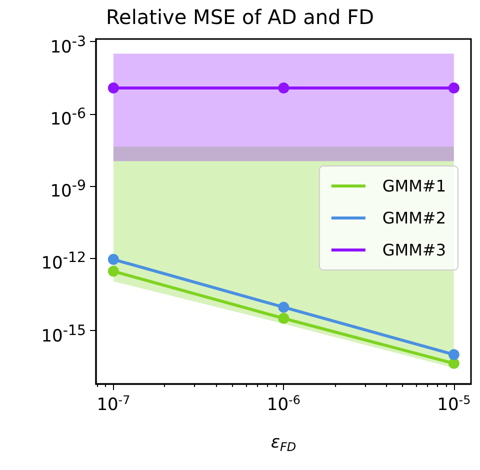 This screenshot has width=480, height=470. What do you see at coordinates (240, 17) in the screenshot?
I see `chart-title: Relative MSE of AD and FD` at bounding box center [240, 17].